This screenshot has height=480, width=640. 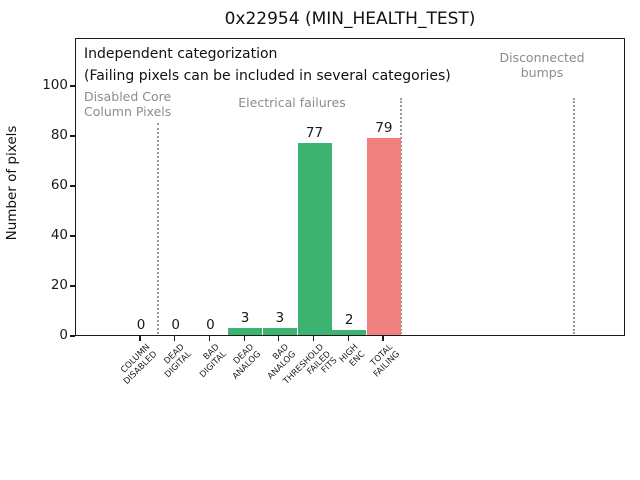 What do you see at coordinates (139, 364) in the screenshot?
I see `x-tick-label: COLUMN DISABLED` at bounding box center [139, 364].